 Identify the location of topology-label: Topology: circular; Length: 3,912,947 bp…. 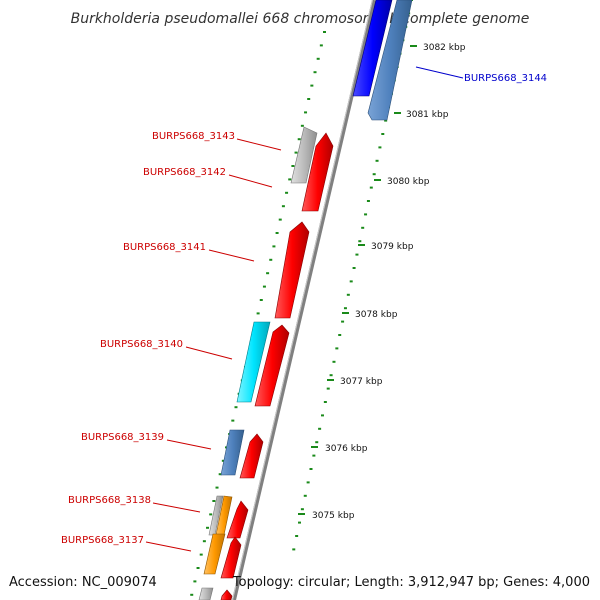
(411, 582).